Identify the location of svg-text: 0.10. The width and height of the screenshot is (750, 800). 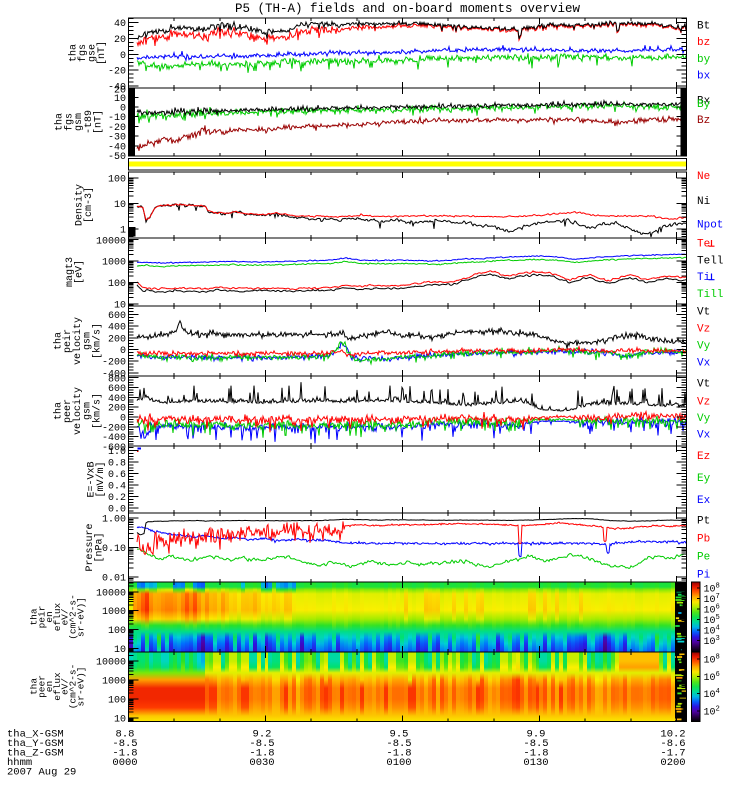
(114, 549).